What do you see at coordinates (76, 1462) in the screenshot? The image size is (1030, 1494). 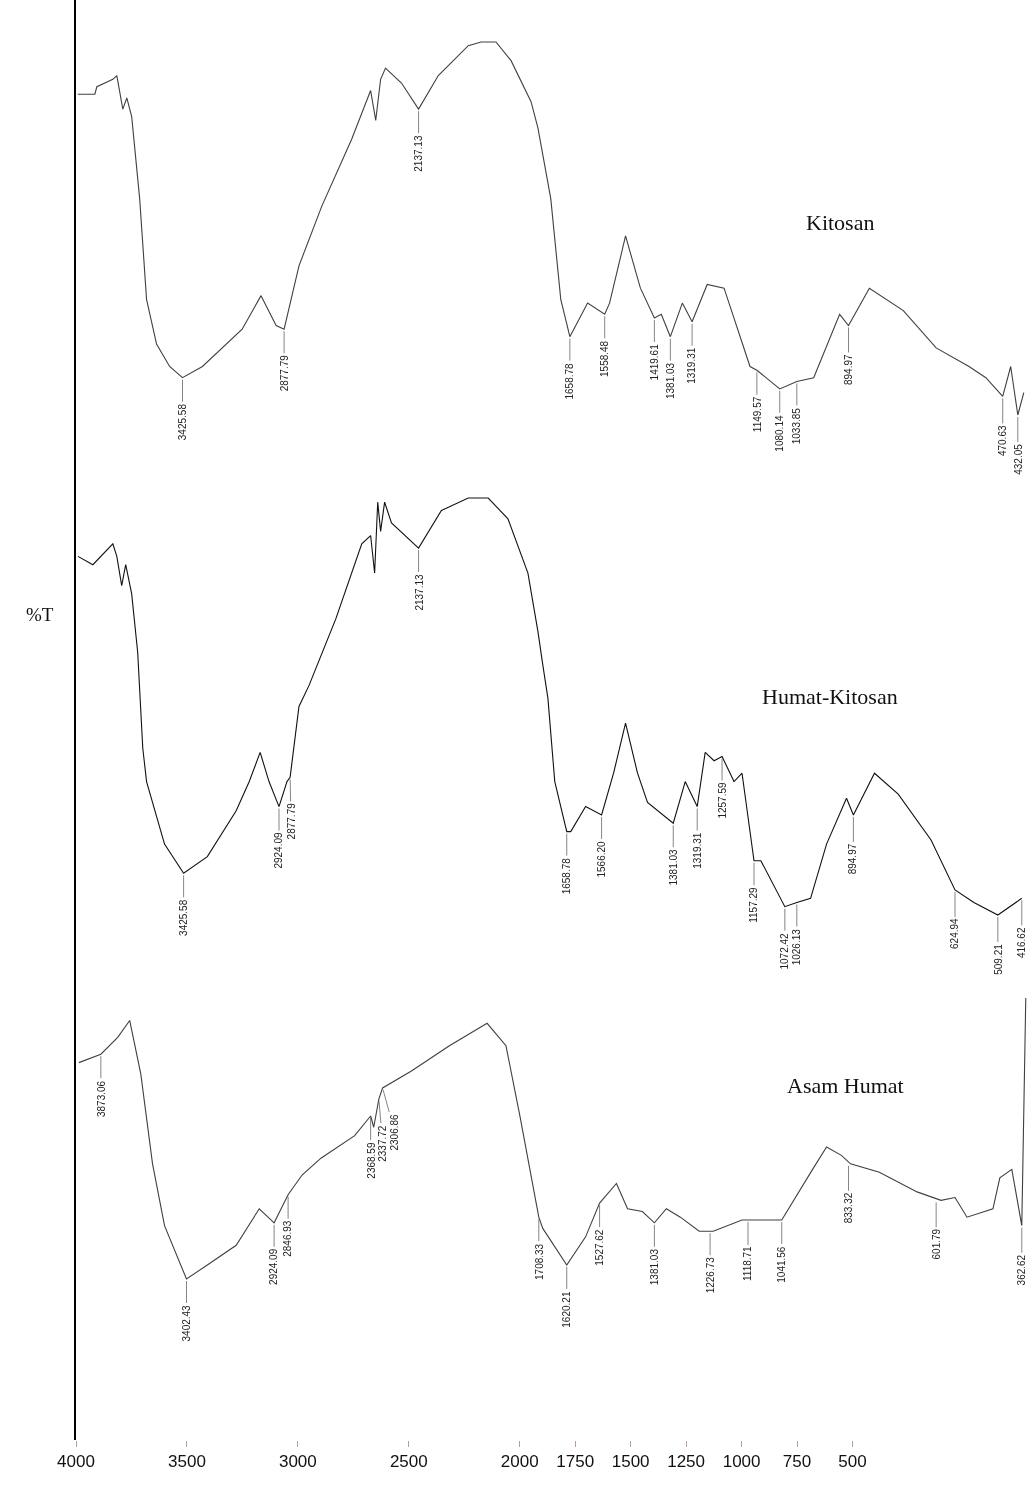 I see `x-tick-label: 4000` at bounding box center [76, 1462].